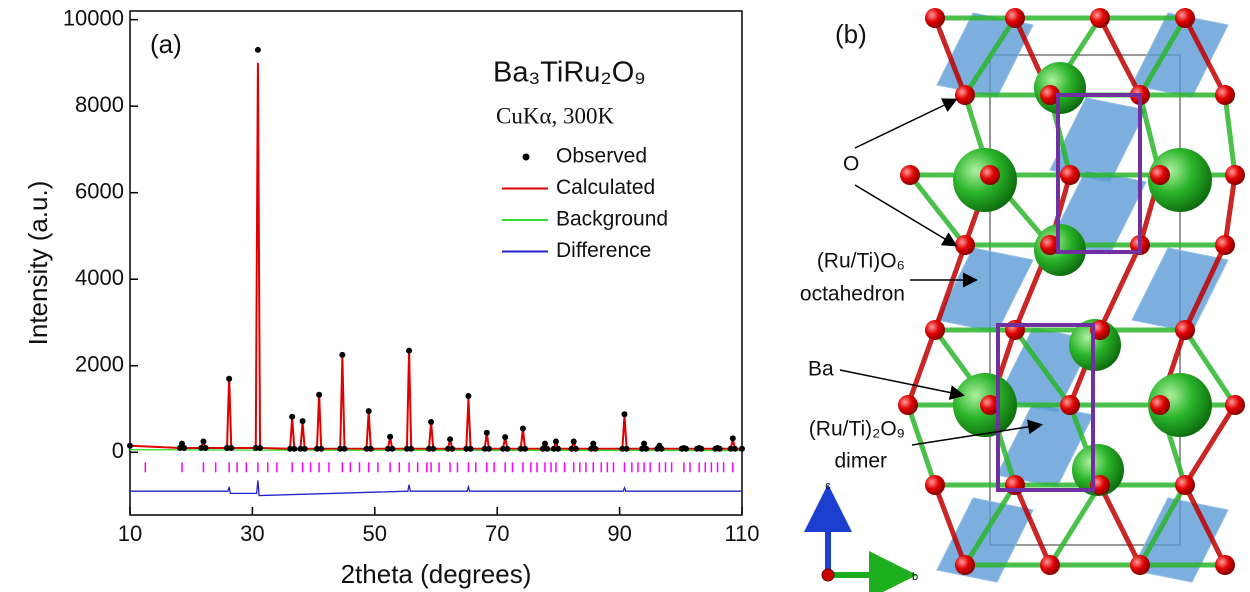  What do you see at coordinates (130, 533) in the screenshot?
I see `x-tick-label: 10` at bounding box center [130, 533].